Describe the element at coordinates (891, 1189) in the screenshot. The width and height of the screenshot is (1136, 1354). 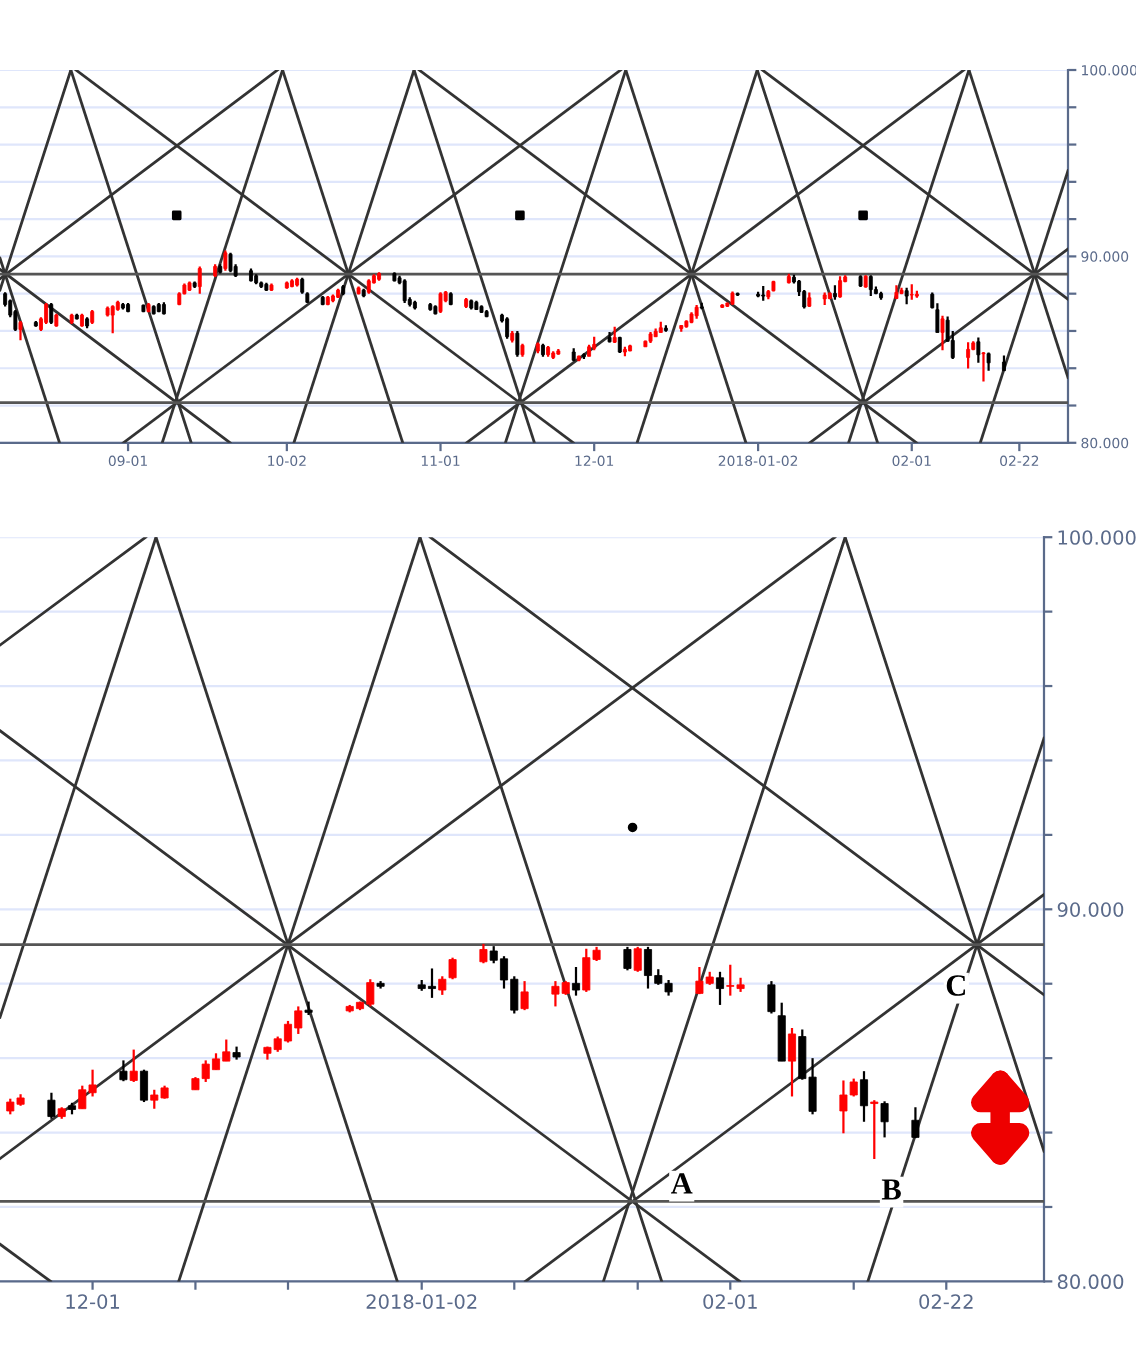
I see `annotation: B` at that location.